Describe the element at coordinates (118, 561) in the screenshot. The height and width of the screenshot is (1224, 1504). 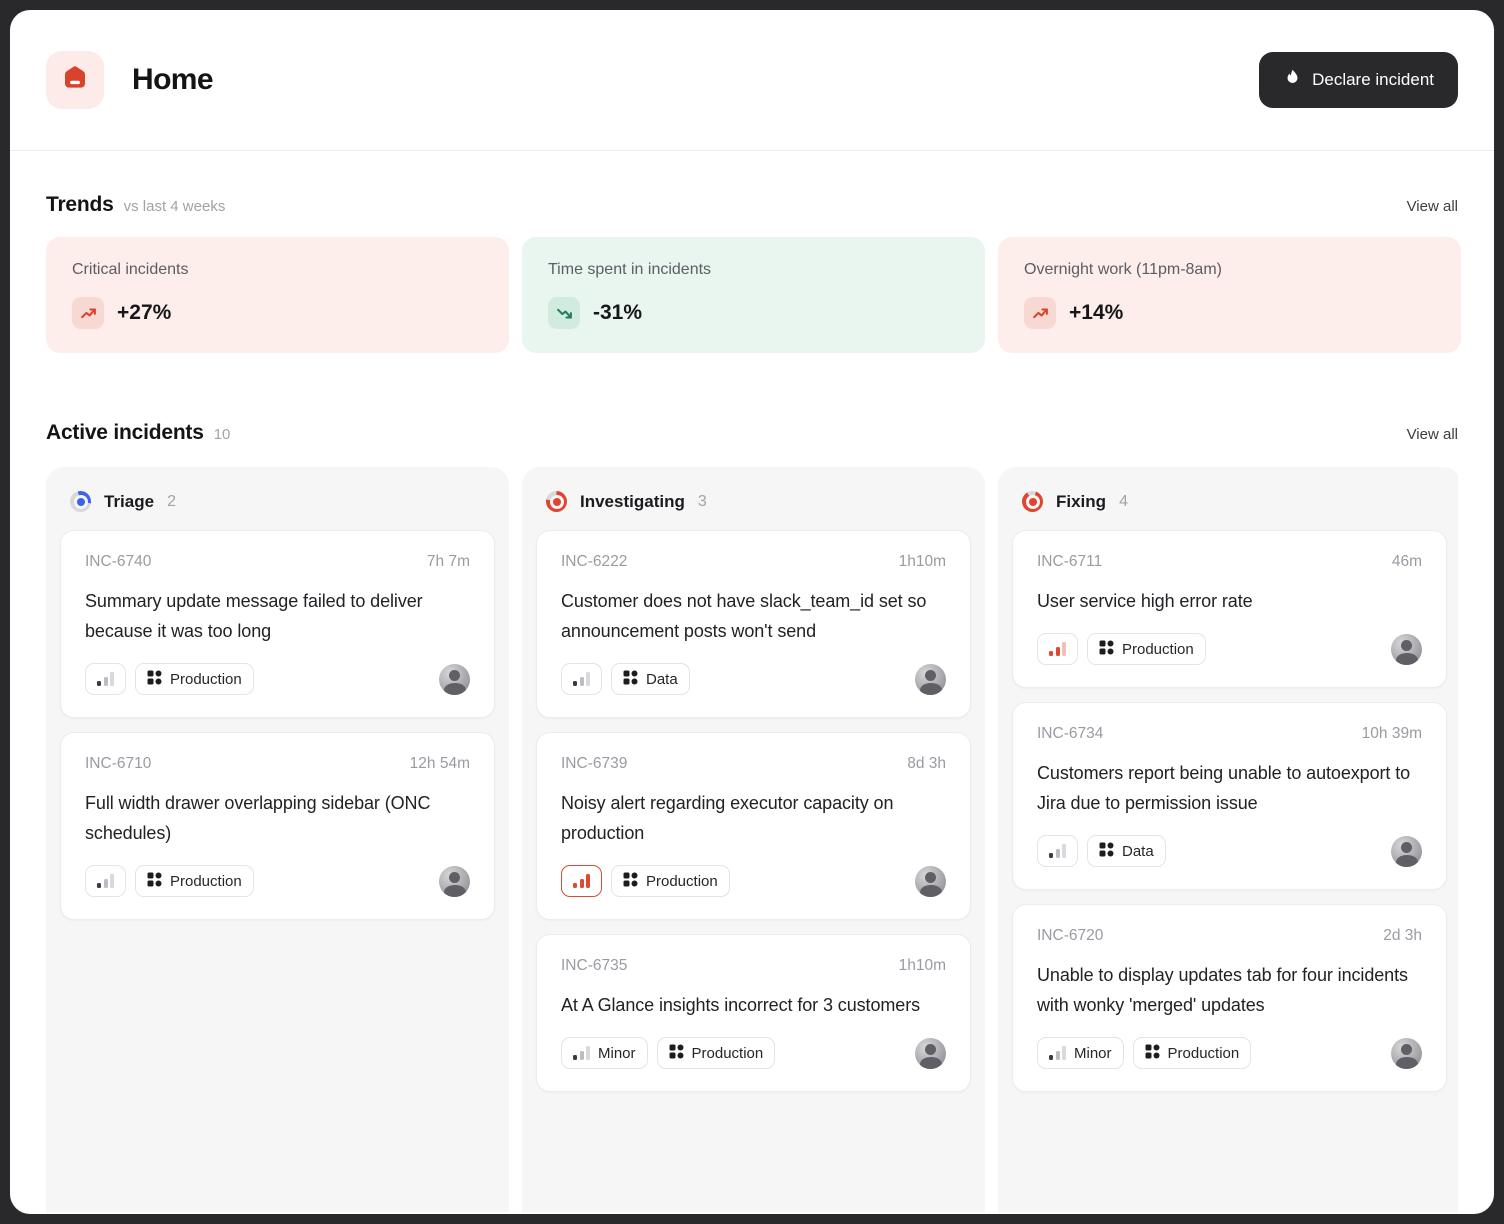
I see `incident-id: INC-6740` at that location.